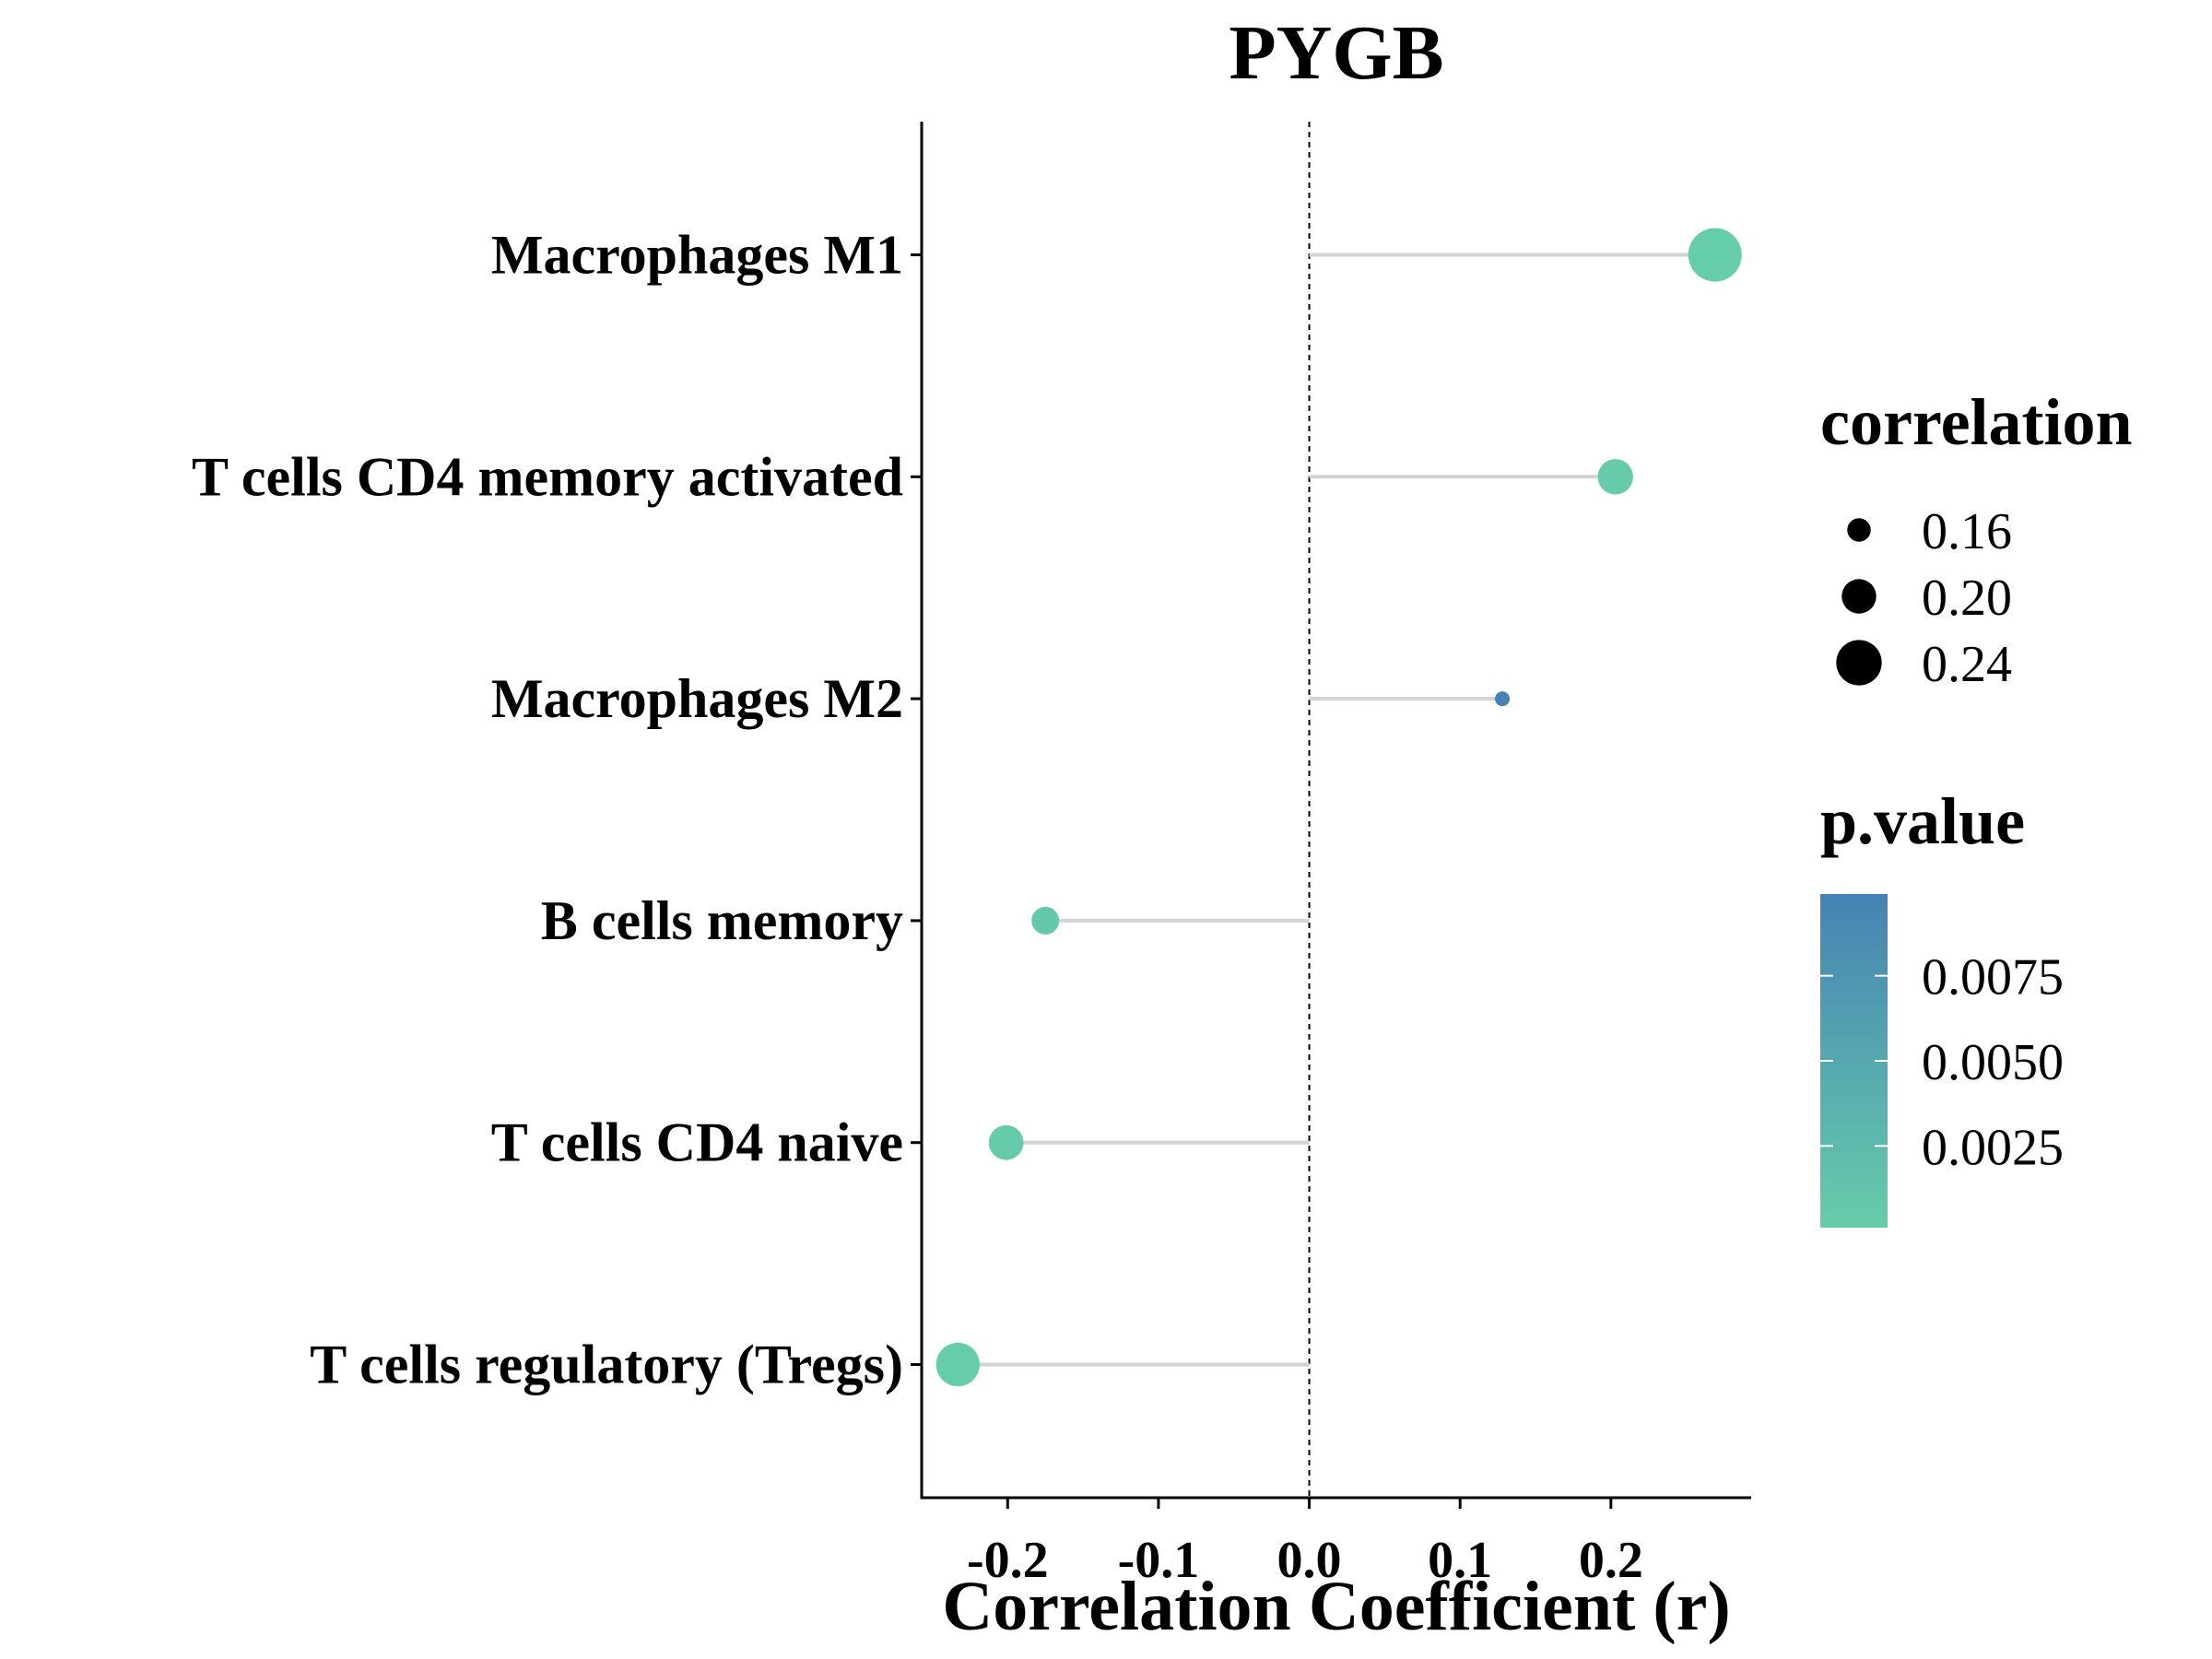  I want to click on y-tick-label: B cells memory, so click(722, 920).